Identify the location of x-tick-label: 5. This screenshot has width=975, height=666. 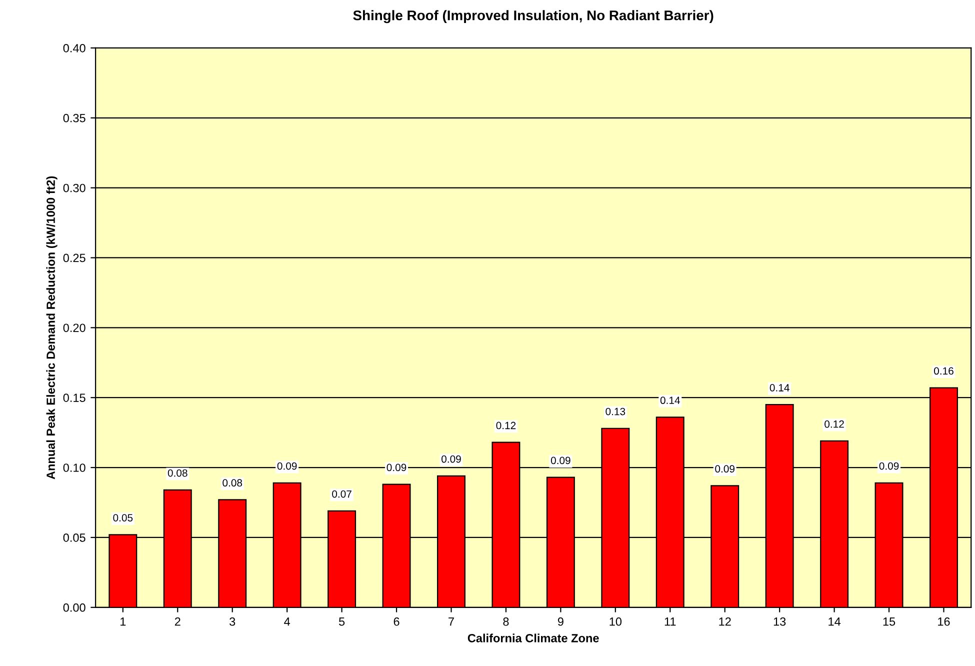
(341, 622).